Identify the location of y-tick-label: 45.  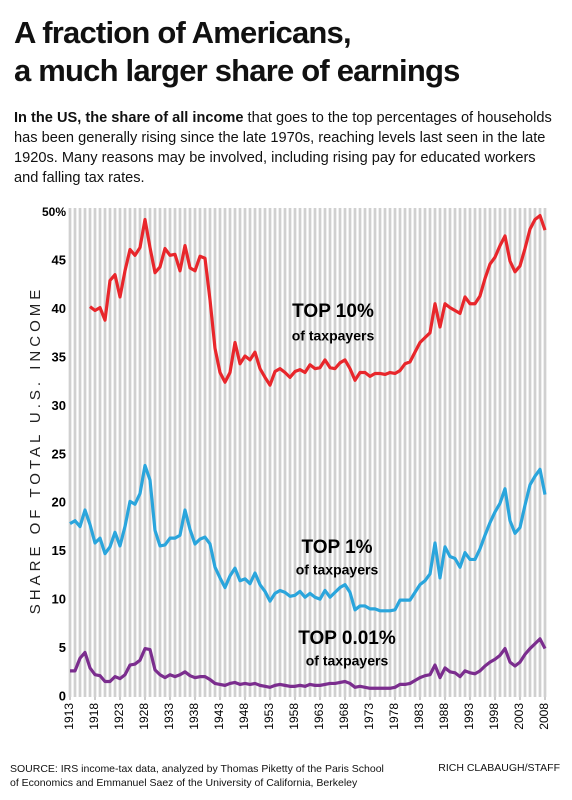
(59, 260).